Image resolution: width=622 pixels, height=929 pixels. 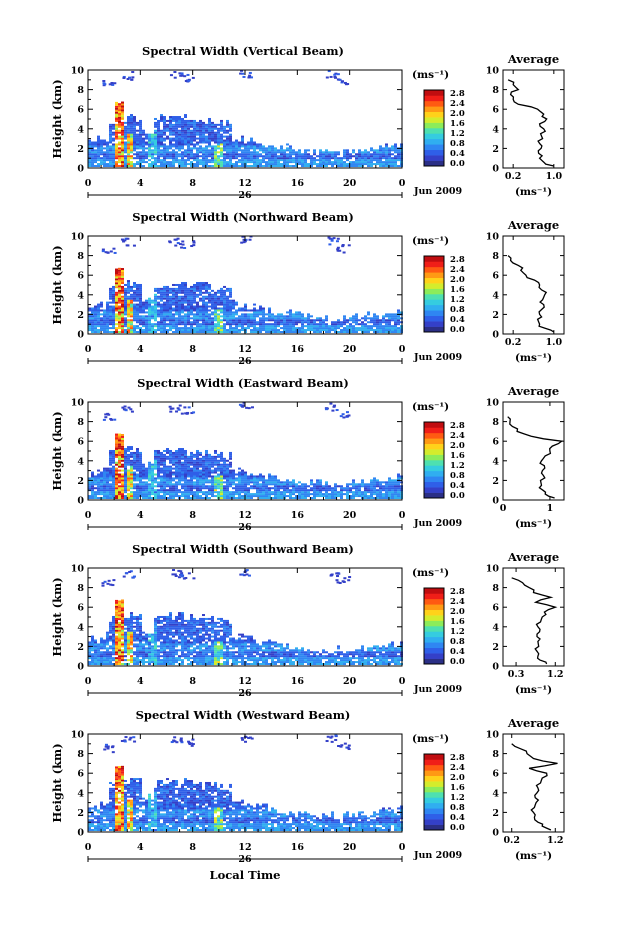 I want to click on avg-y-tick-label: 4, so click(x=495, y=461).